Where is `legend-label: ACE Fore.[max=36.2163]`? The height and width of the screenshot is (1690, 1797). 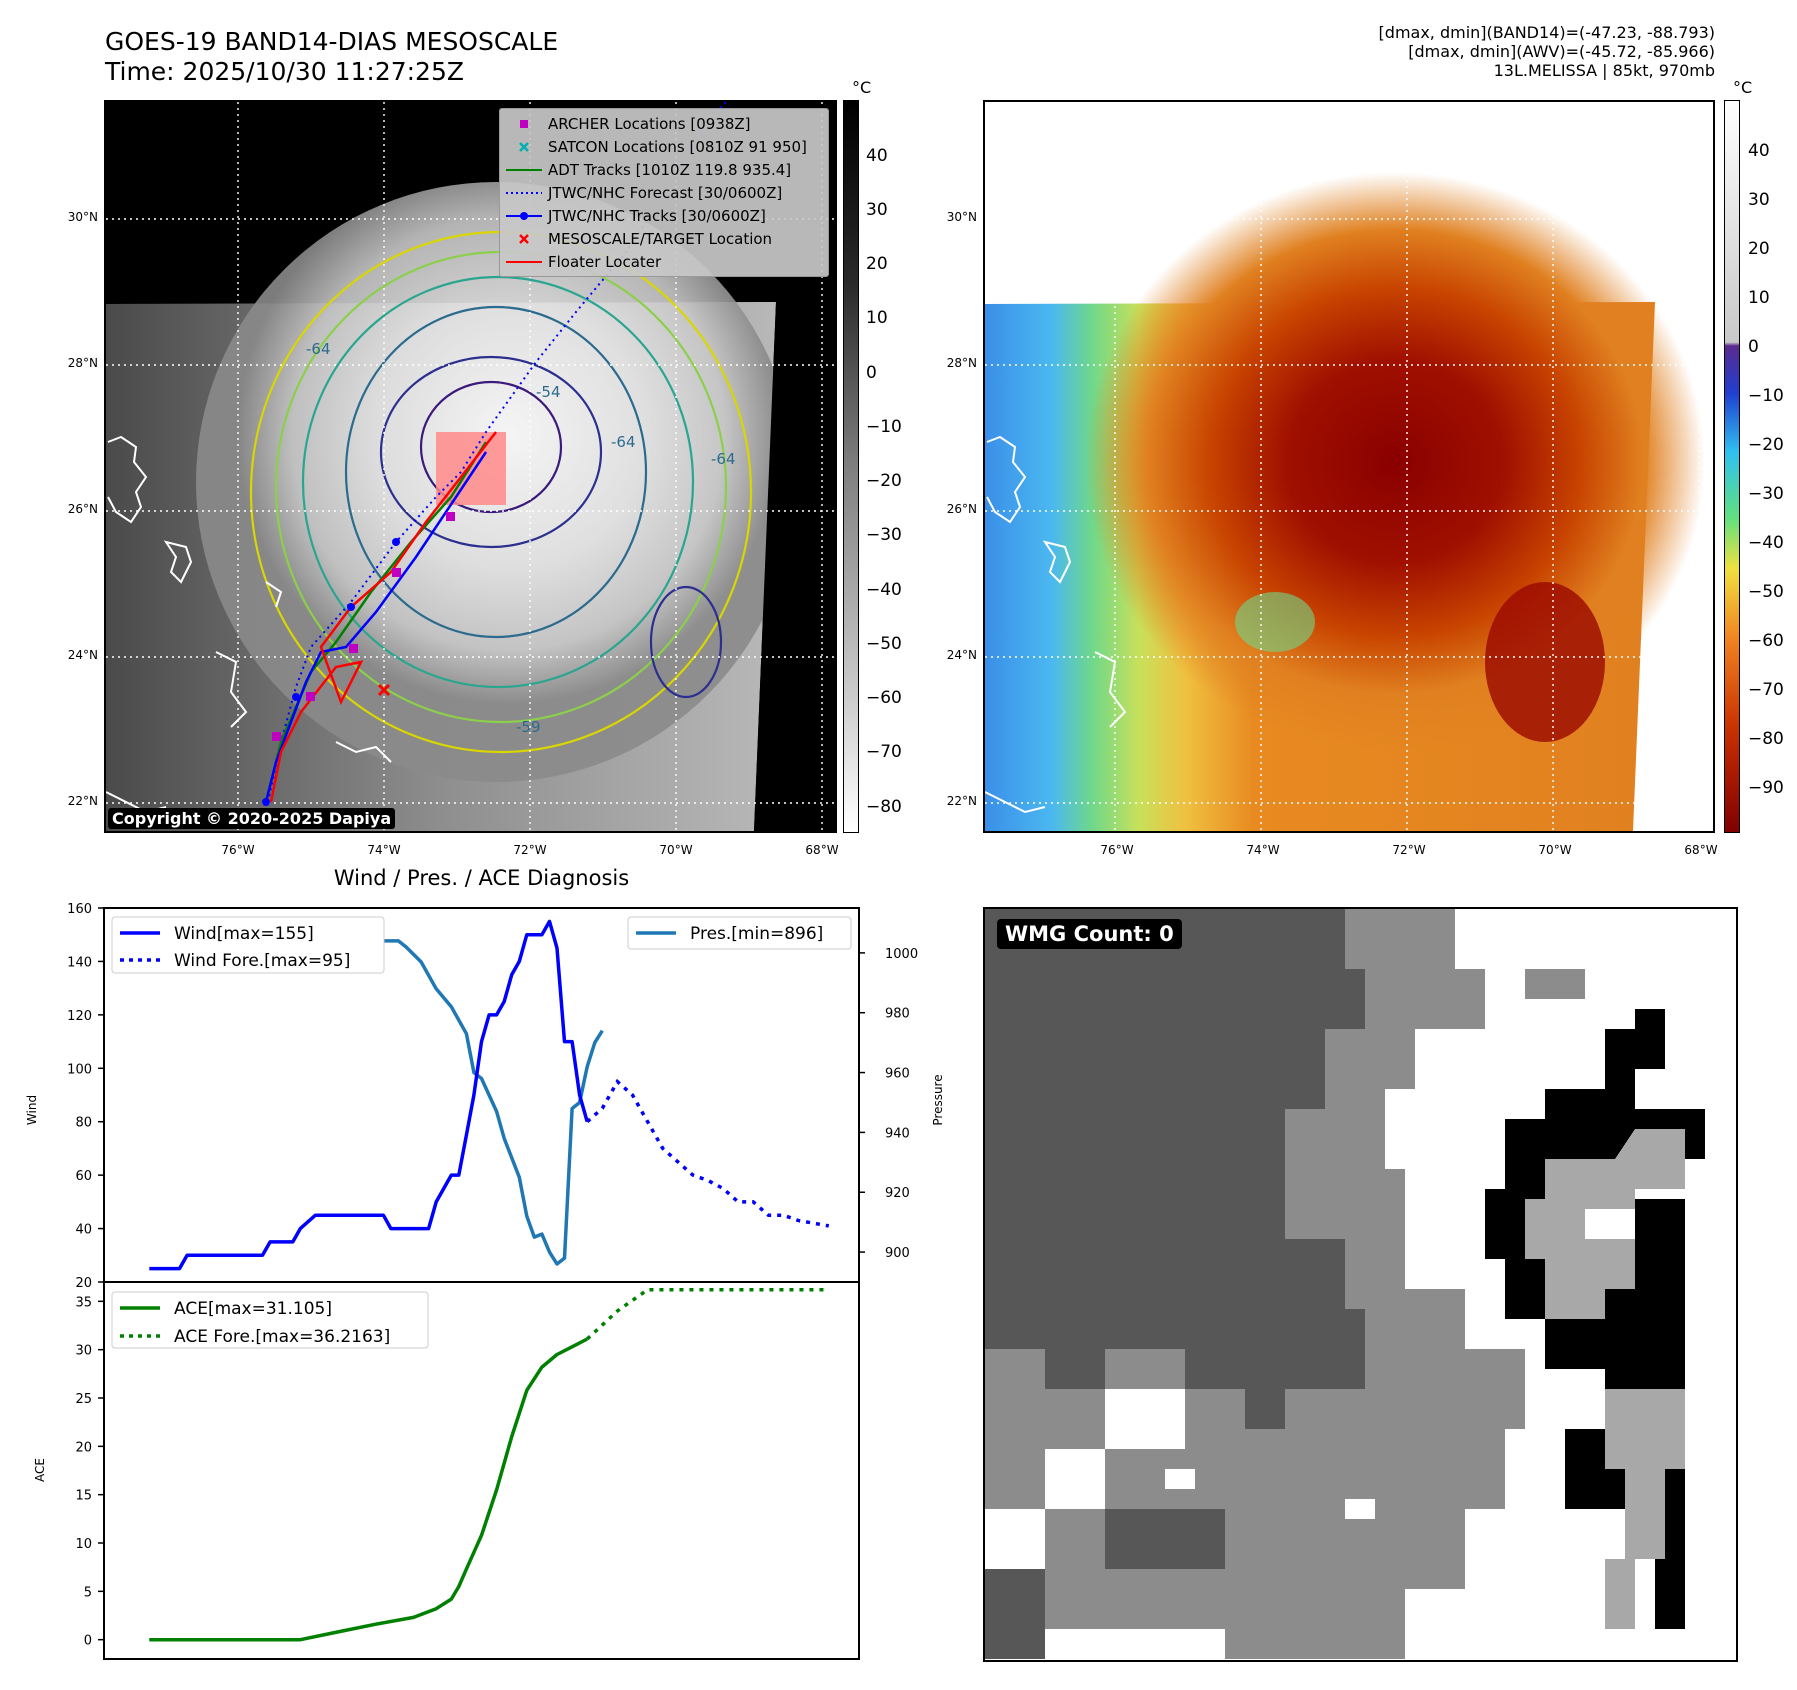 legend-label: ACE Fore.[max=36.2163] is located at coordinates (282, 1337).